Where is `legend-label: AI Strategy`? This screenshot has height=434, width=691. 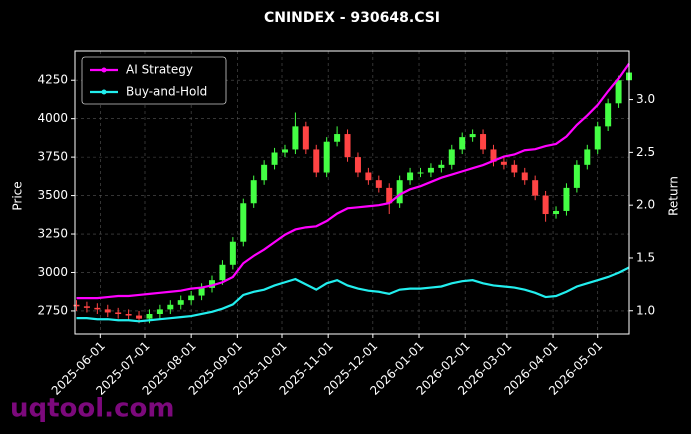 legend-label: AI Strategy is located at coordinates (159, 70).